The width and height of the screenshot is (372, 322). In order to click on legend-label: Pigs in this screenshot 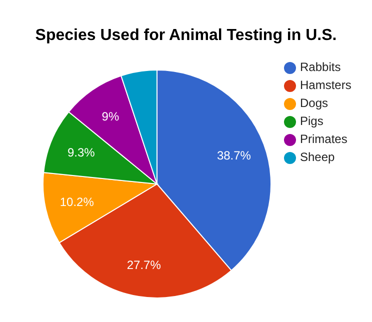, I will do `click(312, 121)`.